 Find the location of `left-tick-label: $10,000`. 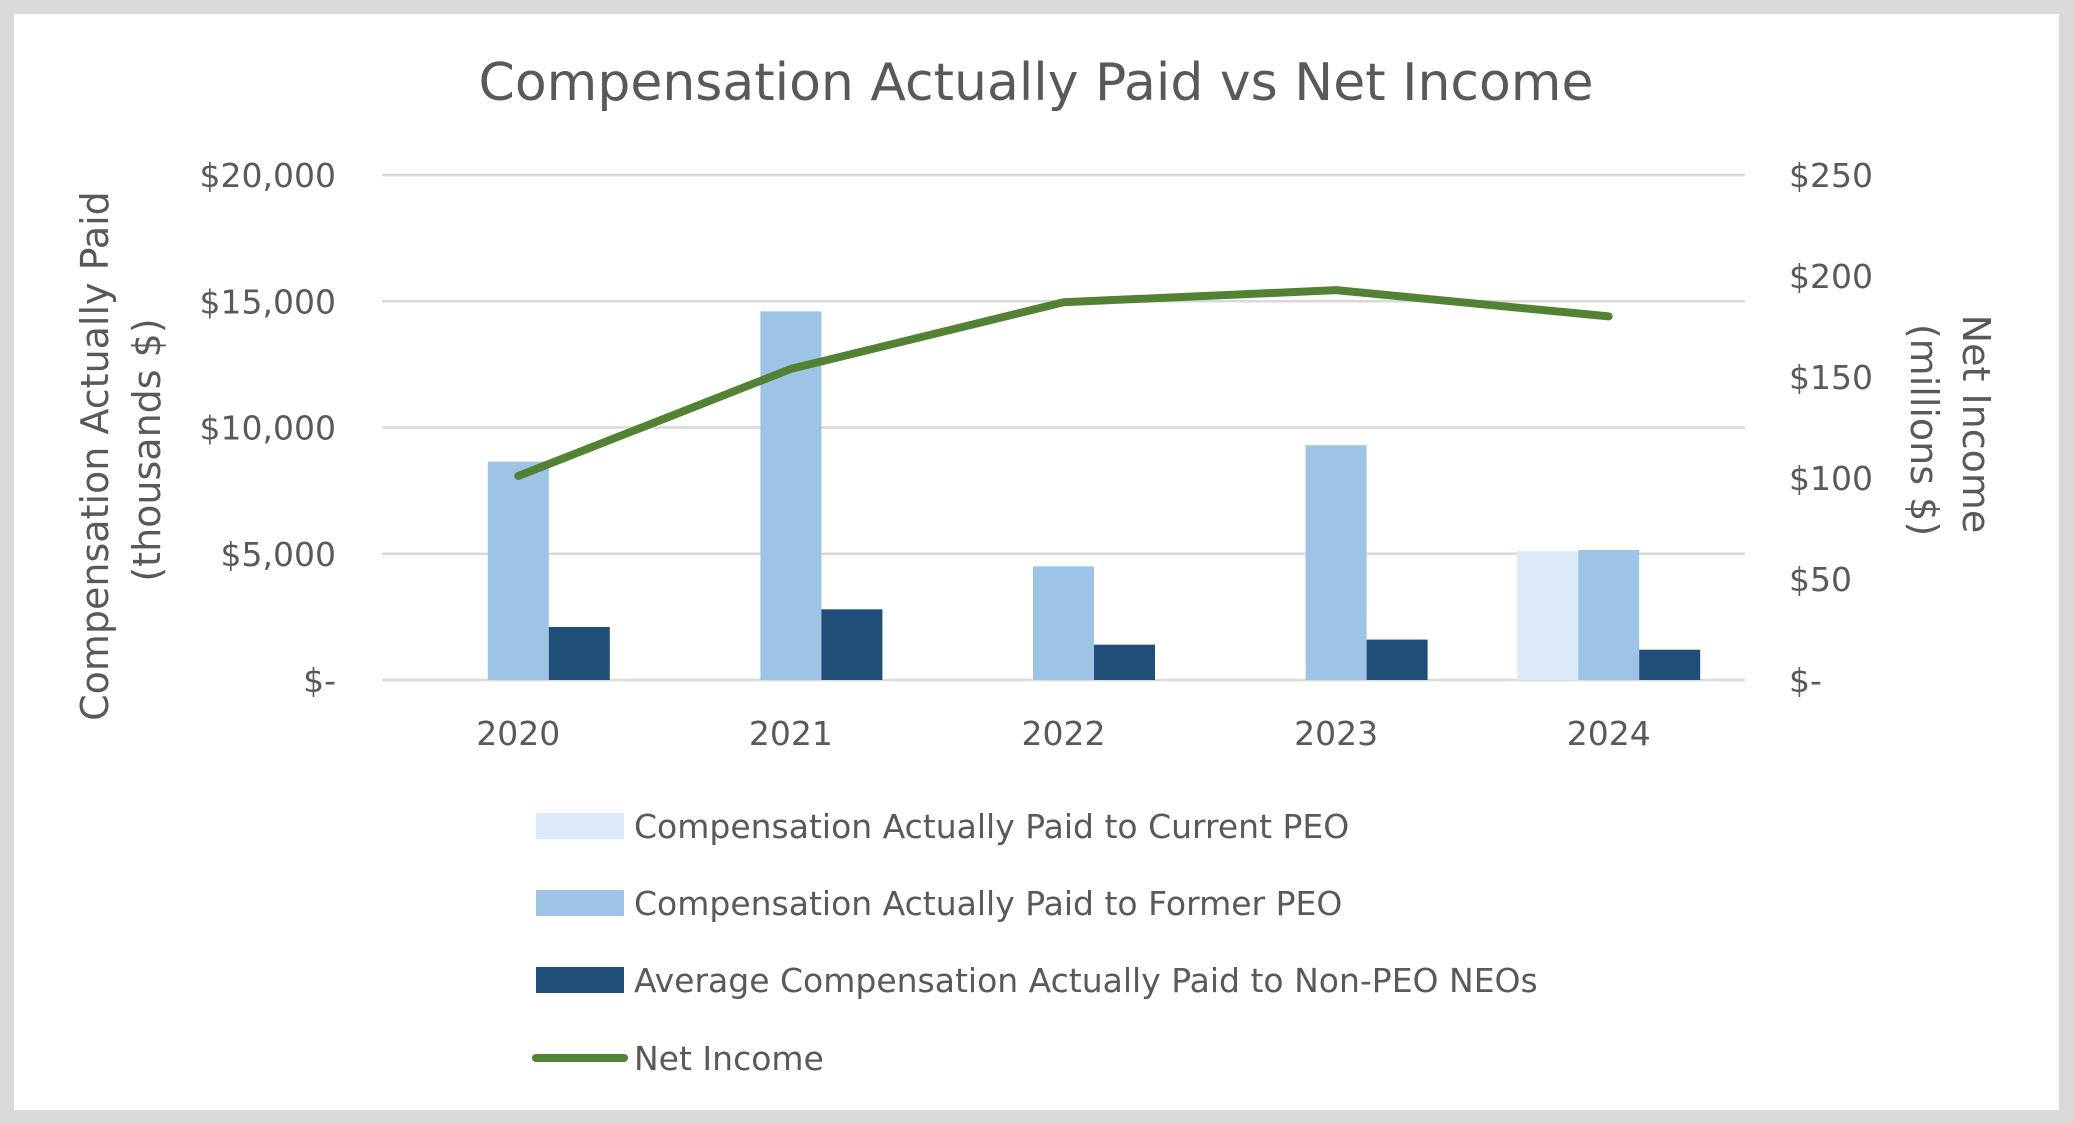

left-tick-label: $10,000 is located at coordinates (268, 428).